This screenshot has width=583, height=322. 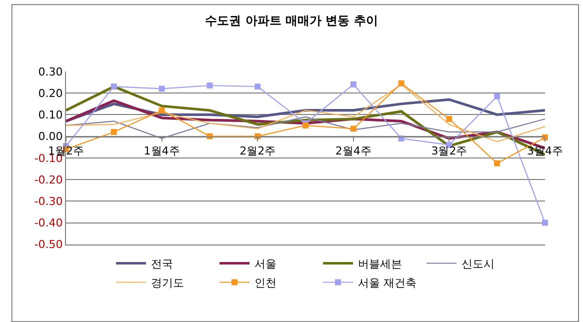 I want to click on x-tick-label: 2월2주, so click(x=258, y=151).